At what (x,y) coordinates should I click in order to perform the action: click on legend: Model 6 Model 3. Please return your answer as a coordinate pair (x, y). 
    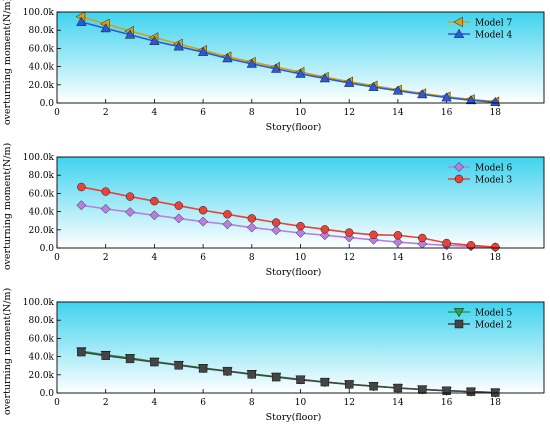
    Looking at the image, I should click on (480, 174).